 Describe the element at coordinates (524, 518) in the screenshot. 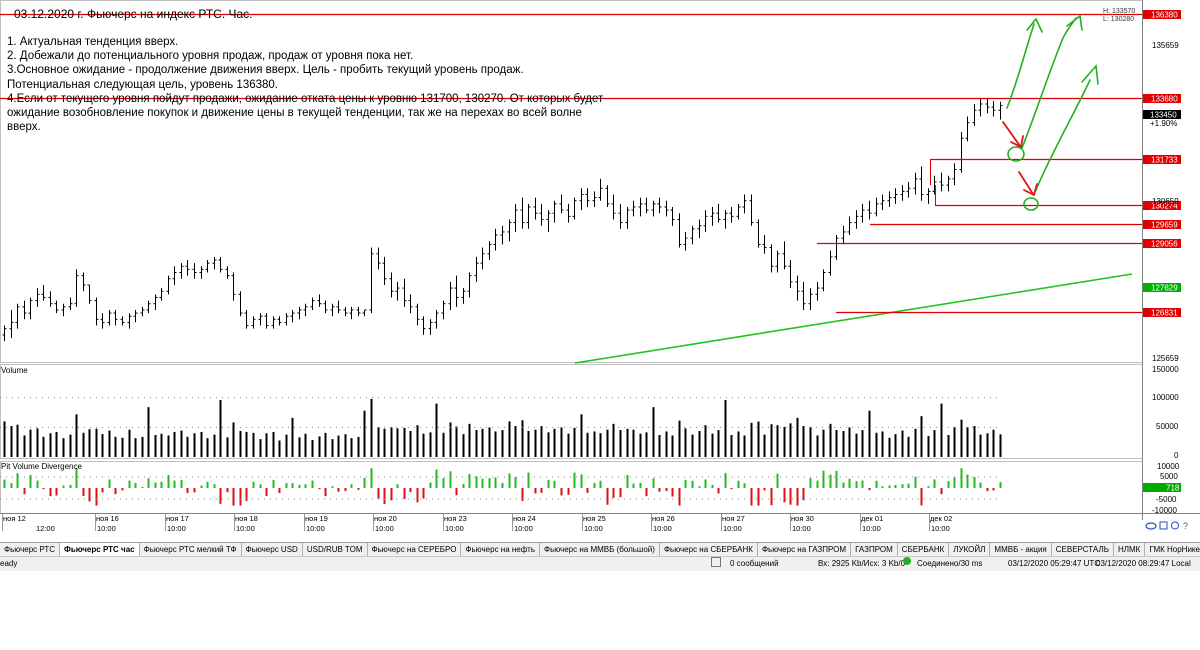

I see `svg-text: ноя 24` at that location.